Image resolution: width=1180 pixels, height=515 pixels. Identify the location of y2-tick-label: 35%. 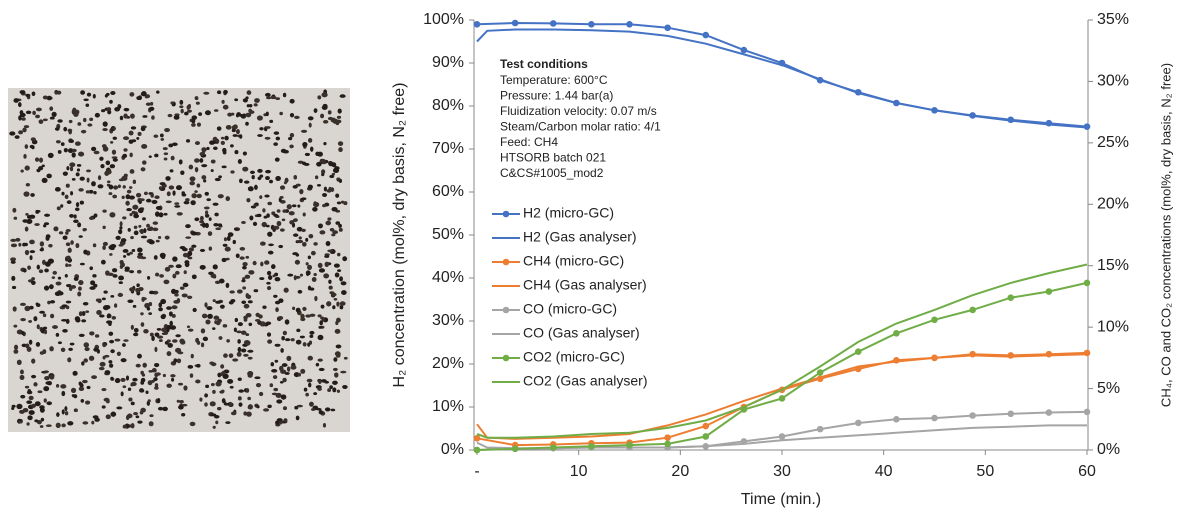
(1113, 19).